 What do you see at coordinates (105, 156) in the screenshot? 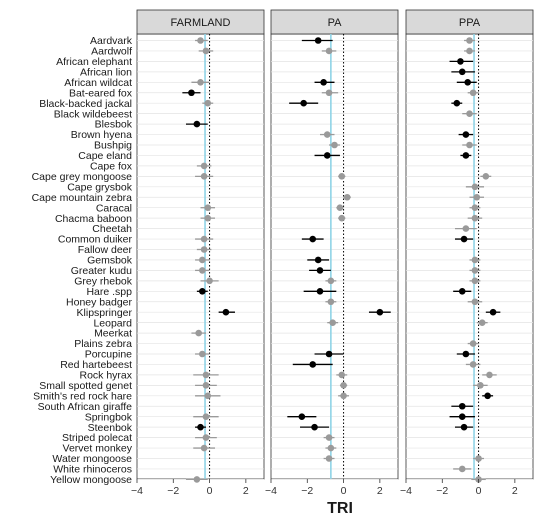
I see `category-label: Cape eland` at bounding box center [105, 156].